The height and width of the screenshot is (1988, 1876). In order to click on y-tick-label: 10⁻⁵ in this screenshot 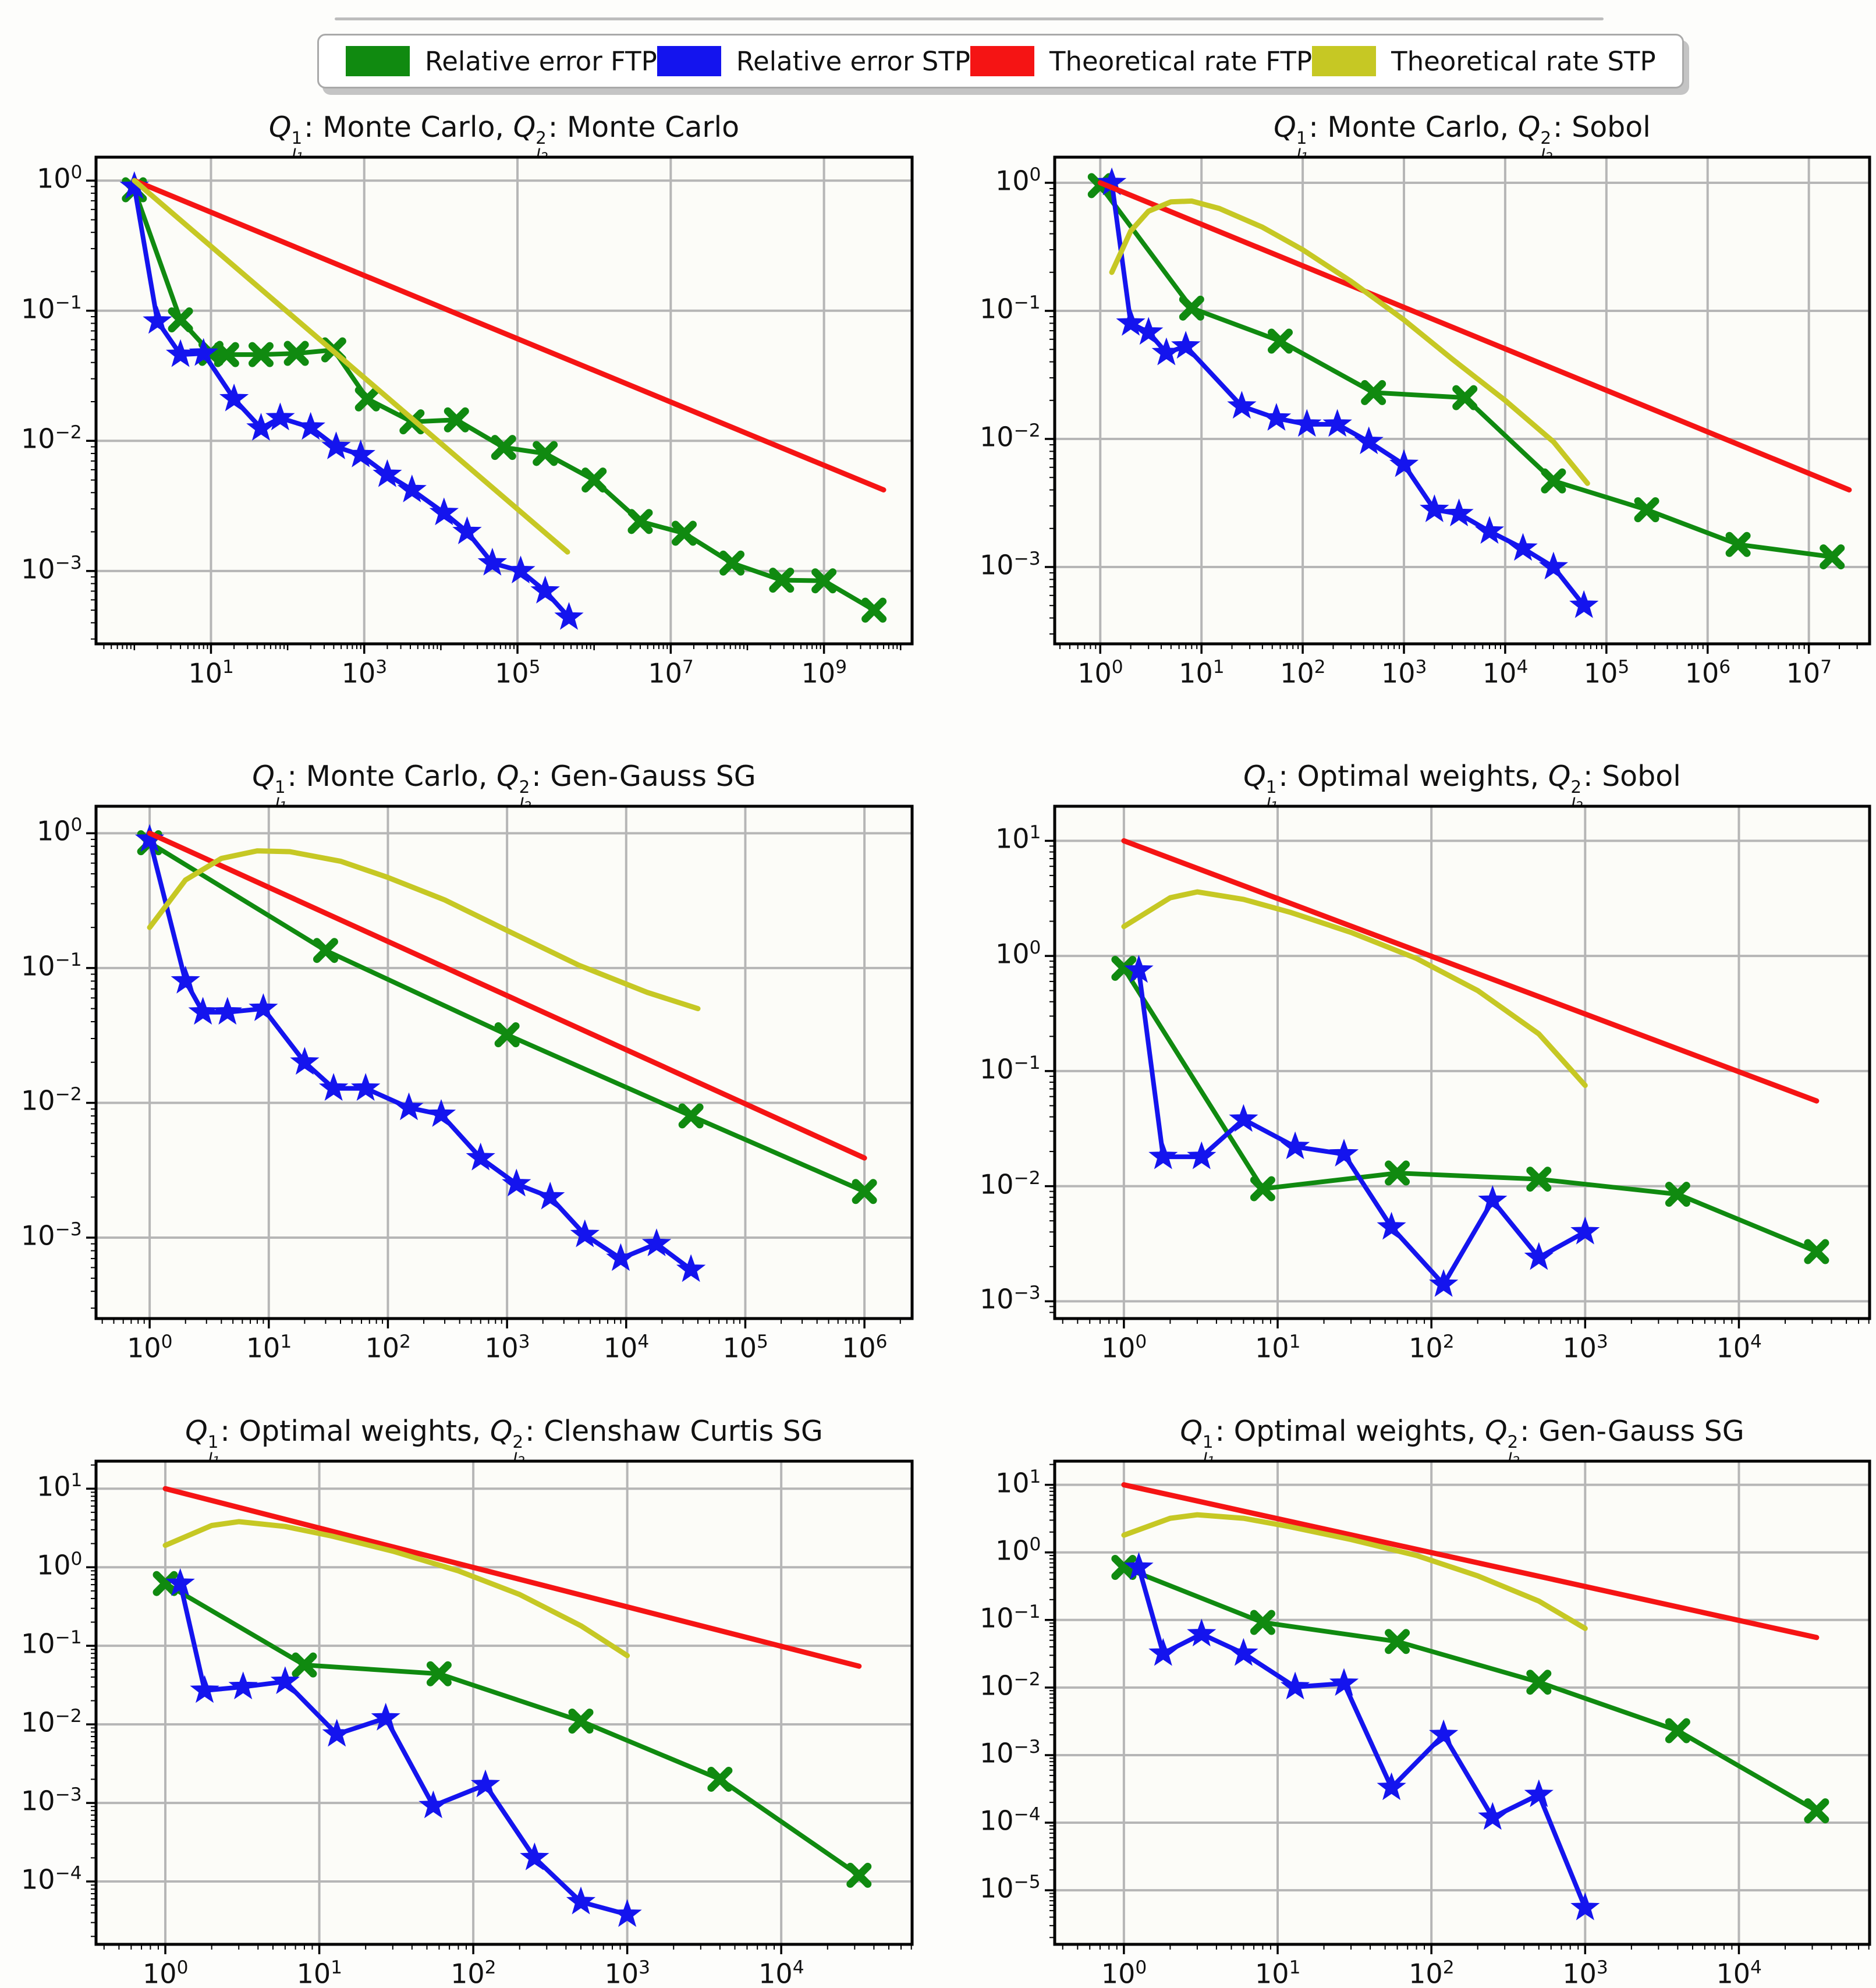, I will do `click(1011, 1888)`.